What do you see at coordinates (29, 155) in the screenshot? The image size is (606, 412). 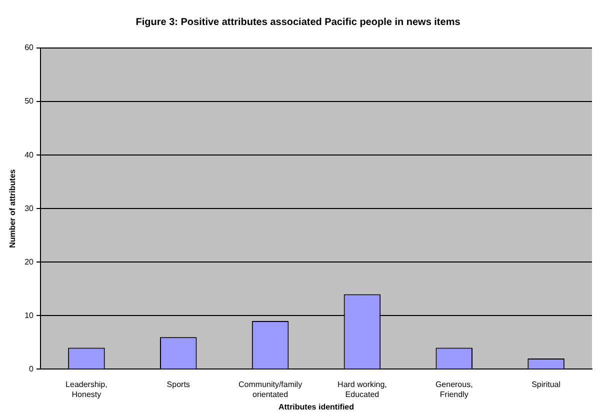 I see `y-tick-label: 40` at bounding box center [29, 155].